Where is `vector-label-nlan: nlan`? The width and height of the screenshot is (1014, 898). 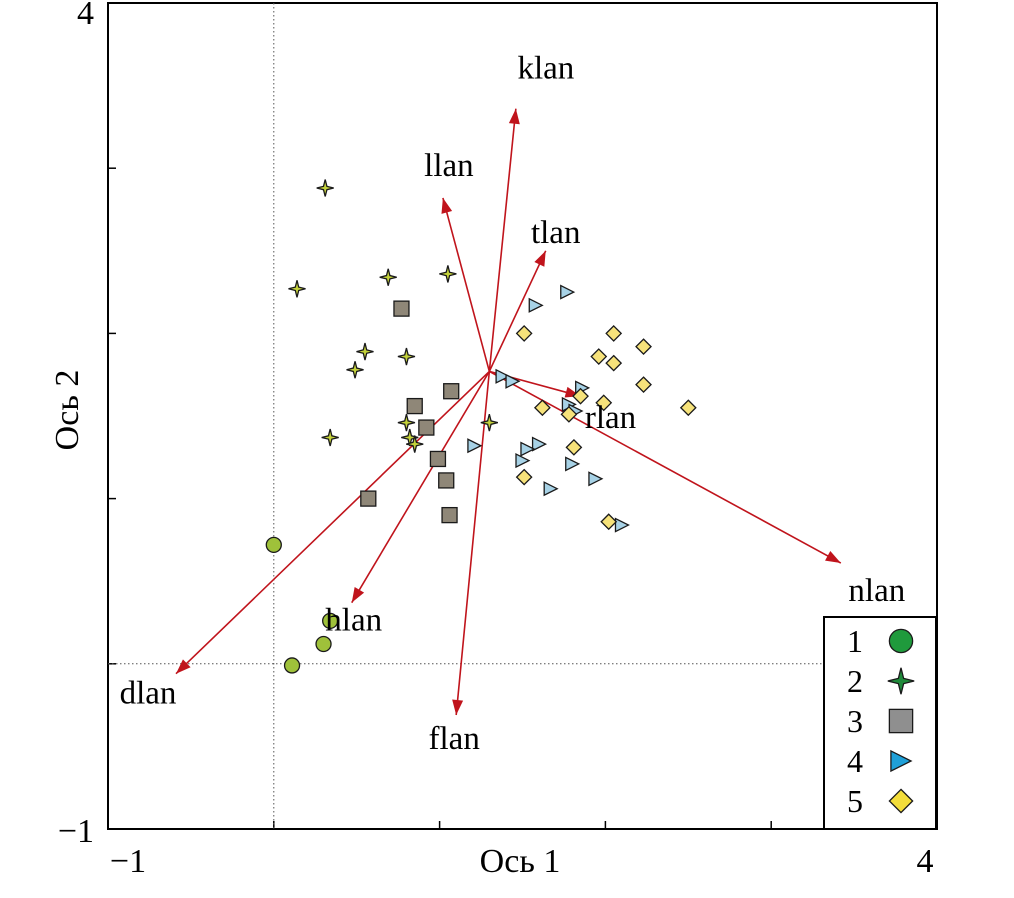
vector-label-nlan: nlan is located at coordinates (876, 591).